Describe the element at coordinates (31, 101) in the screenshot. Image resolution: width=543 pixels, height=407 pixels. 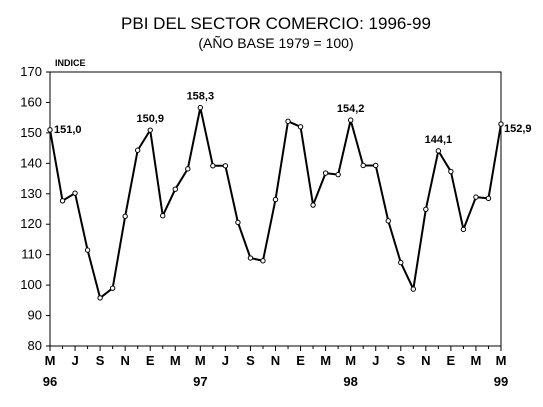
I see `y-tick-label: 160` at that location.